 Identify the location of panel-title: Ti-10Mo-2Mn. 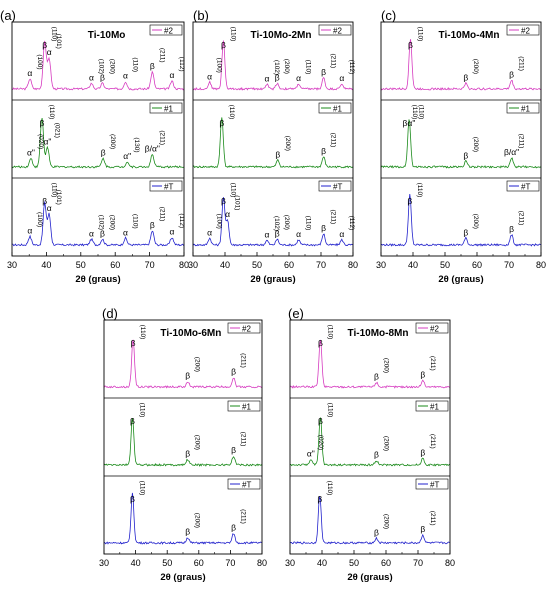
(281, 35).